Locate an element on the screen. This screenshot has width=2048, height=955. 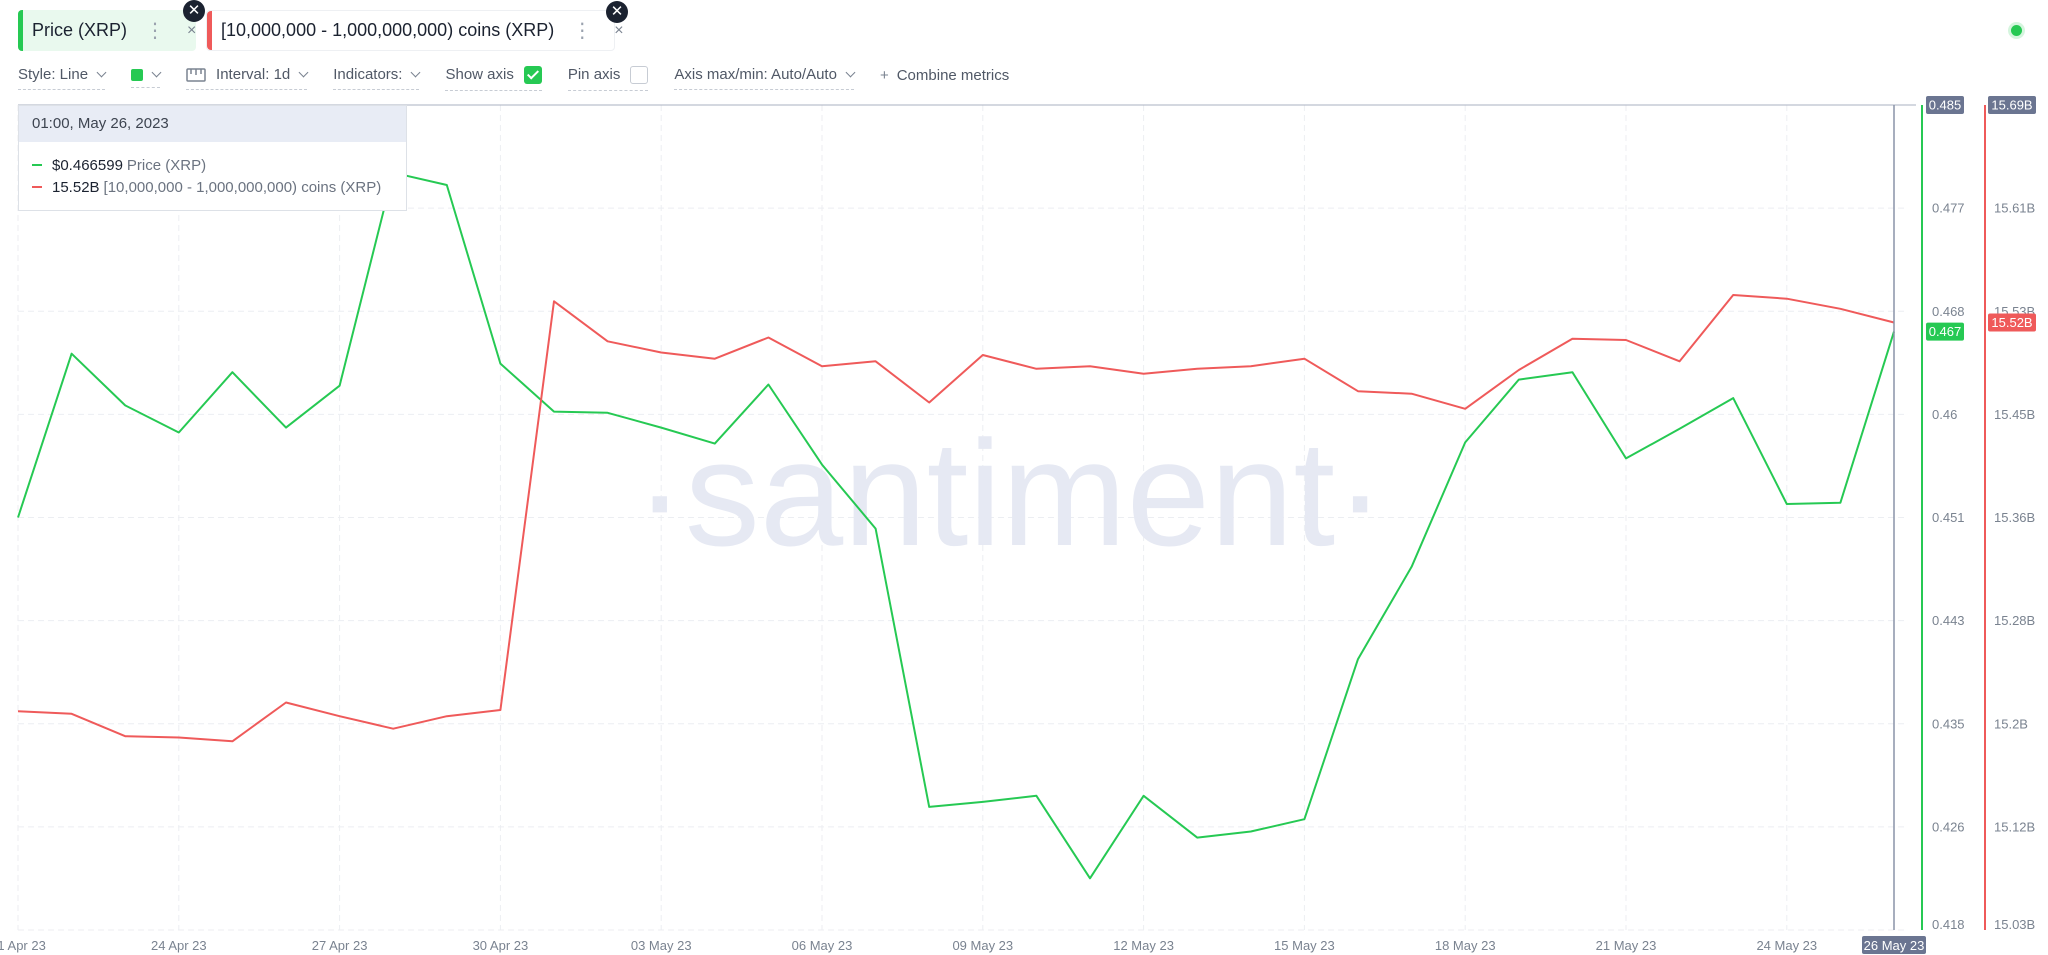
price-axis-tick: 0.468 is located at coordinates (1948, 311).